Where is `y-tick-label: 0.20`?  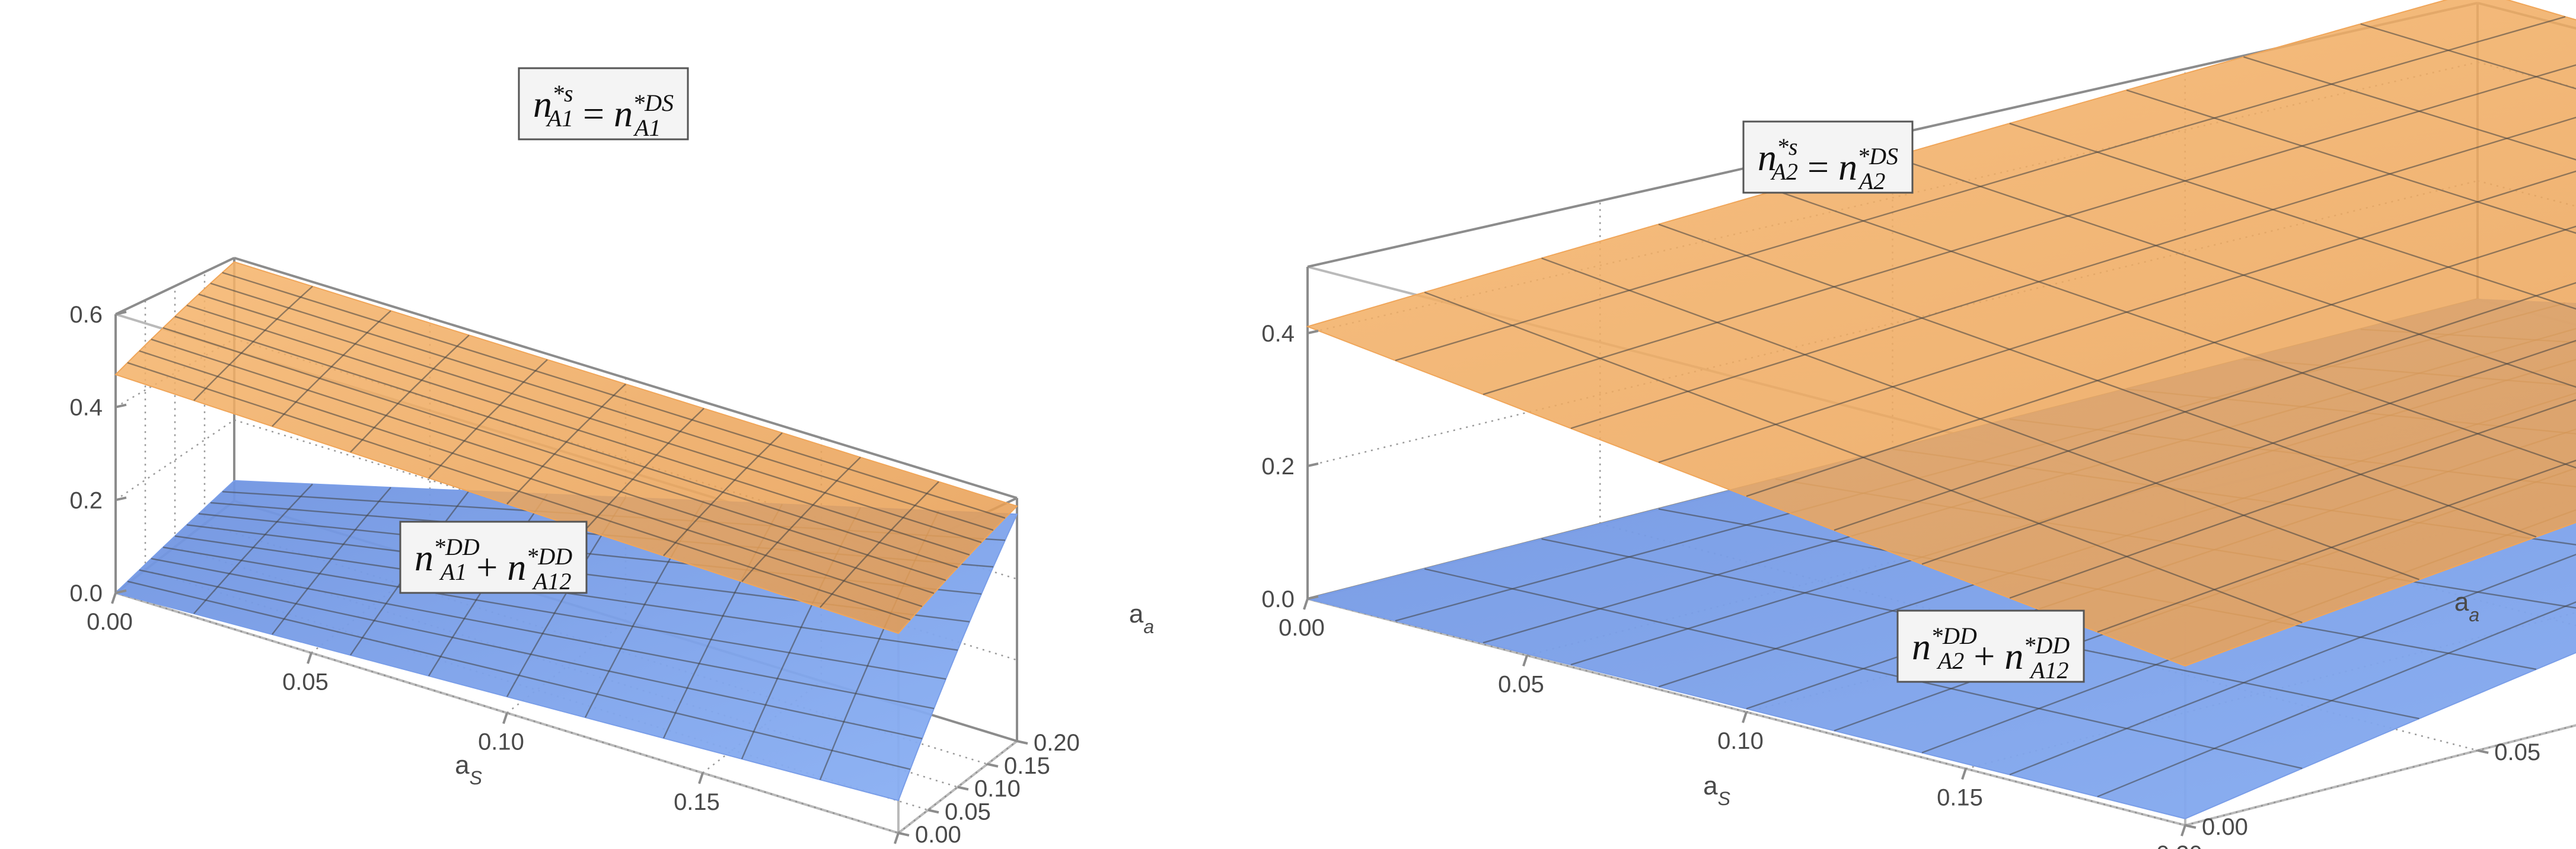 y-tick-label: 0.20 is located at coordinates (1057, 743).